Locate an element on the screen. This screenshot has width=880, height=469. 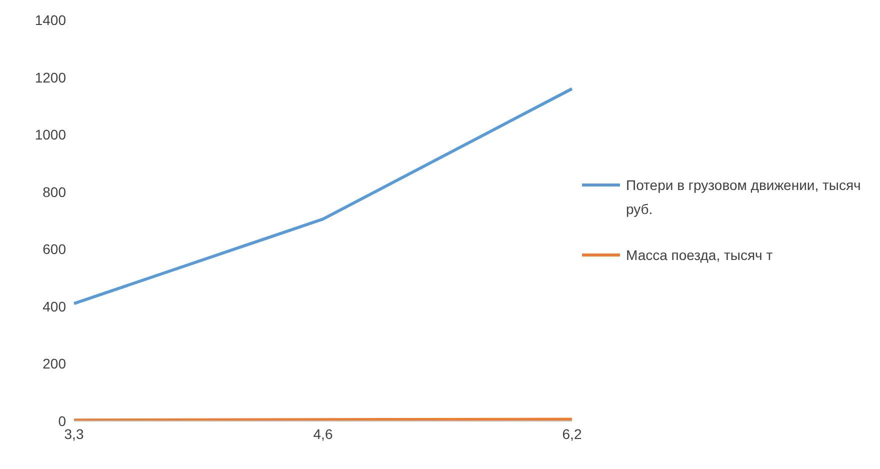
y-tick-label: 1400 is located at coordinates (50, 20).